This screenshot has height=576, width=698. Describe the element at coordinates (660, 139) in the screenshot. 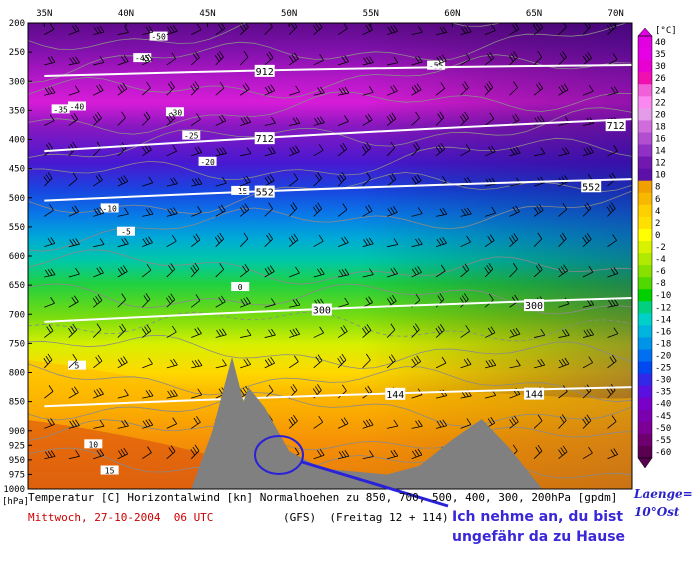

I see `colorbar-label: 16` at that location.